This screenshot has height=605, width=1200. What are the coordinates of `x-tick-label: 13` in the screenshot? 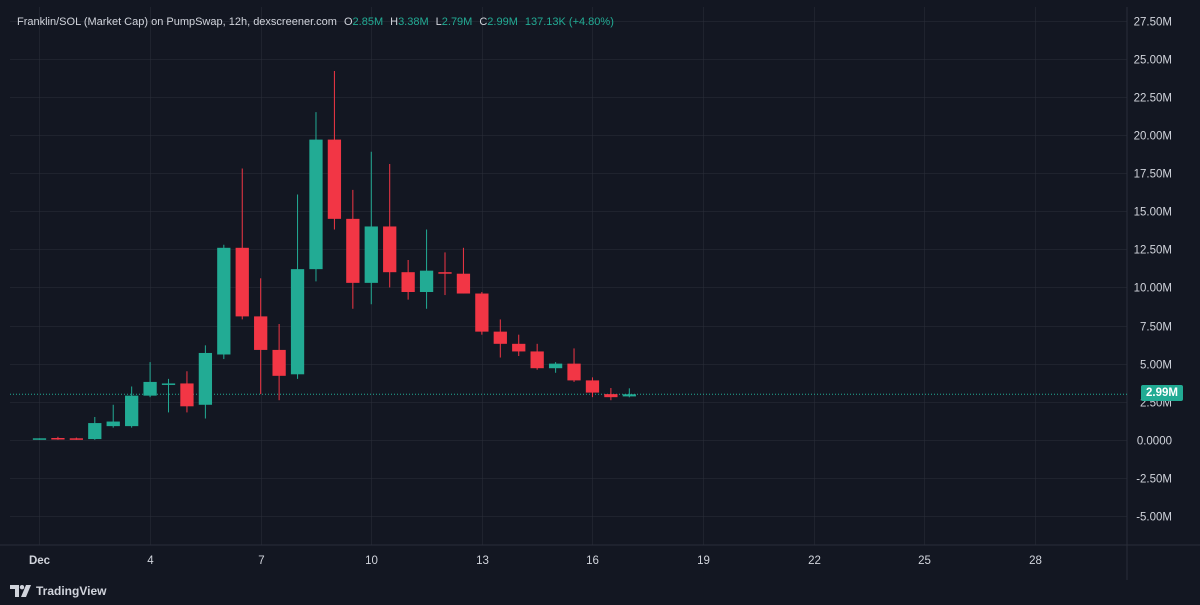 It's located at (482, 561).